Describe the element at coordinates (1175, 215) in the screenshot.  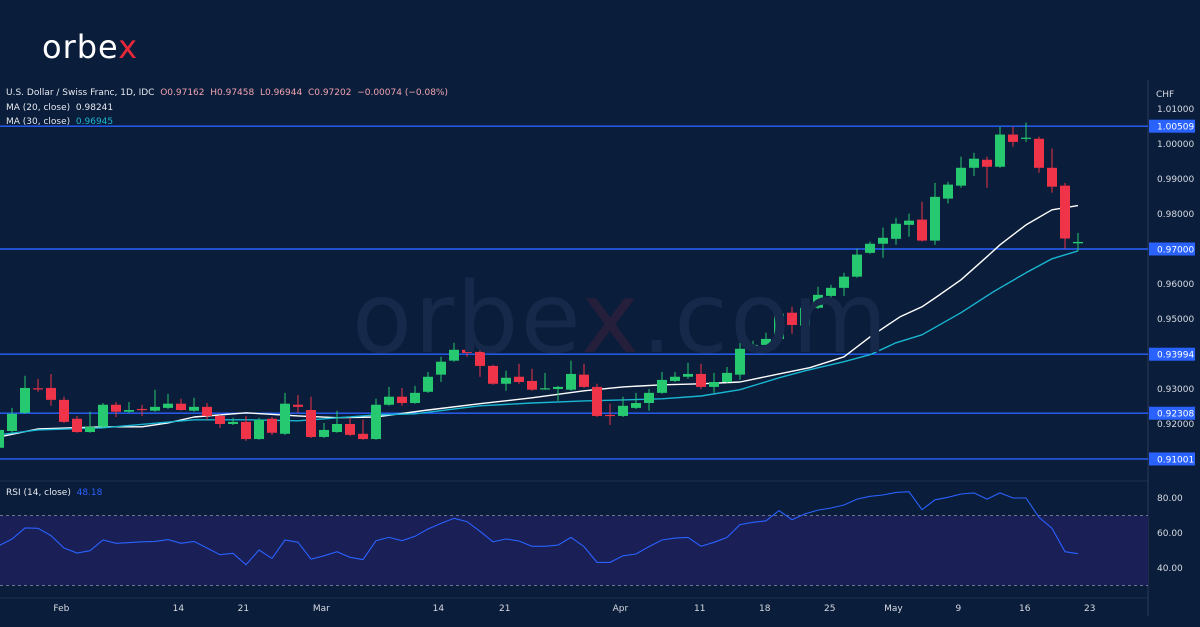
I see `price-tick-label: 0.98000` at that location.